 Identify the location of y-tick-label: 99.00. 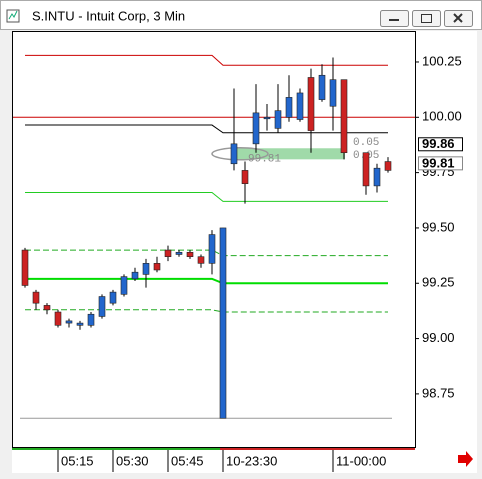
(438, 337).